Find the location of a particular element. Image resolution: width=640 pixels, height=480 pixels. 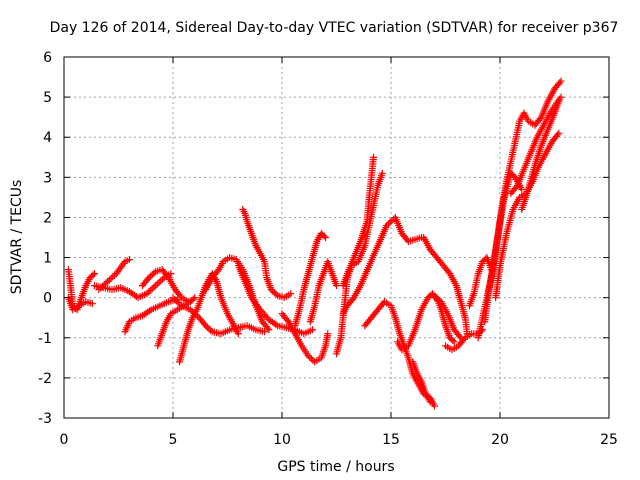

series-track-f is located at coordinates (165, 286).